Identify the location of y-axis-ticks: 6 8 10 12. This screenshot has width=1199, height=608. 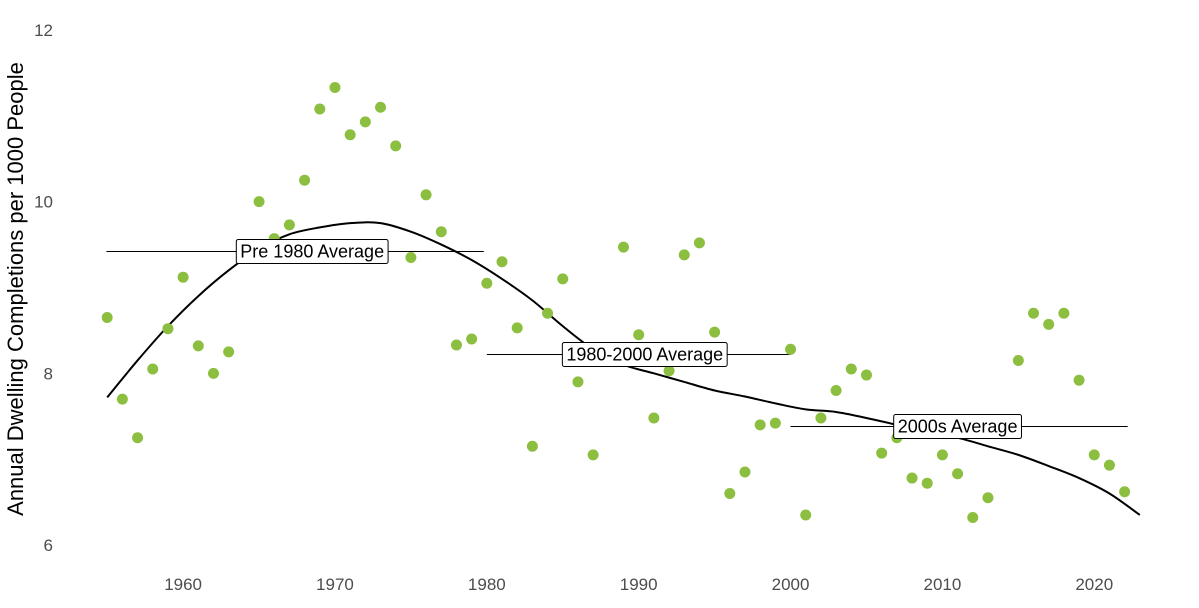
(43, 288).